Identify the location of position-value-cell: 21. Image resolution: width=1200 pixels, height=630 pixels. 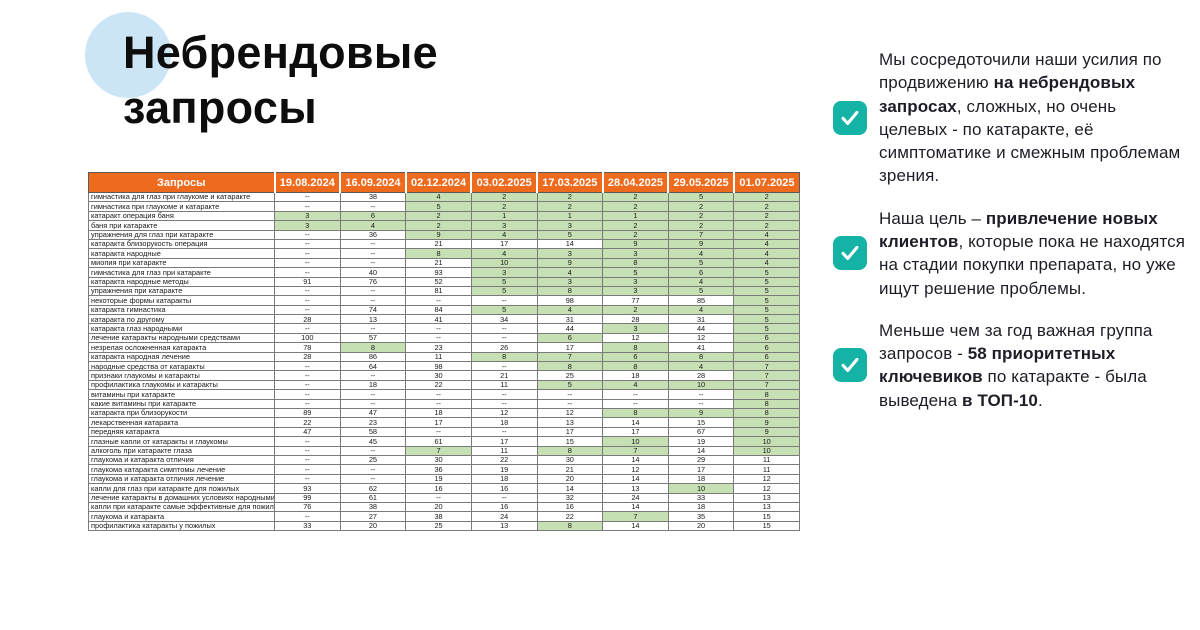
(438, 263).